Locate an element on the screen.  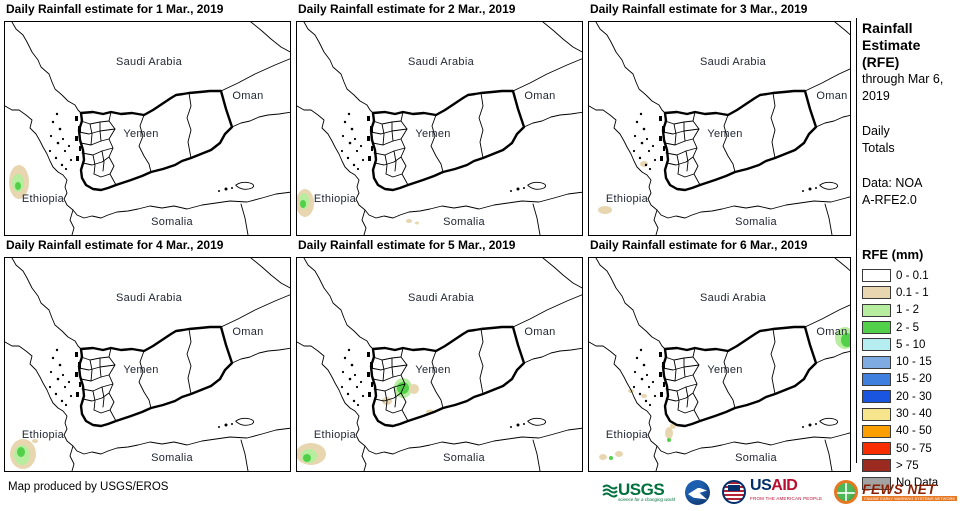
legend-label: 1 - 2 is located at coordinates (908, 310).